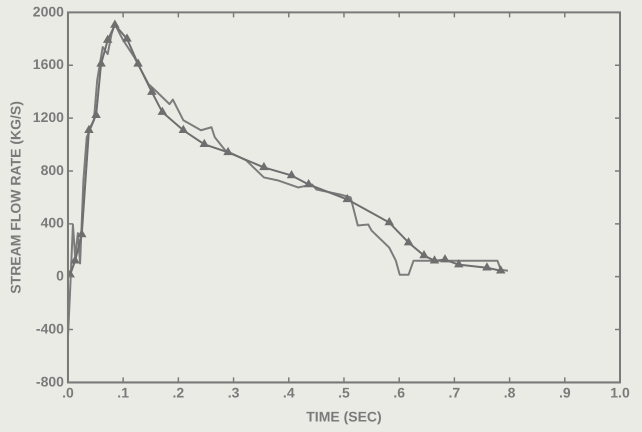 The height and width of the screenshot is (432, 642). What do you see at coordinates (620, 392) in the screenshot?
I see `x-tick-label: 1.0` at bounding box center [620, 392].